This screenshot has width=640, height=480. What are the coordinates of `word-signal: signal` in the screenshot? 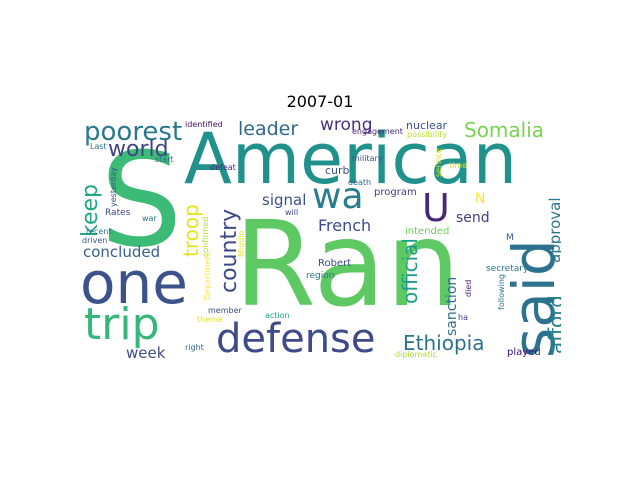 It's located at (284, 200).